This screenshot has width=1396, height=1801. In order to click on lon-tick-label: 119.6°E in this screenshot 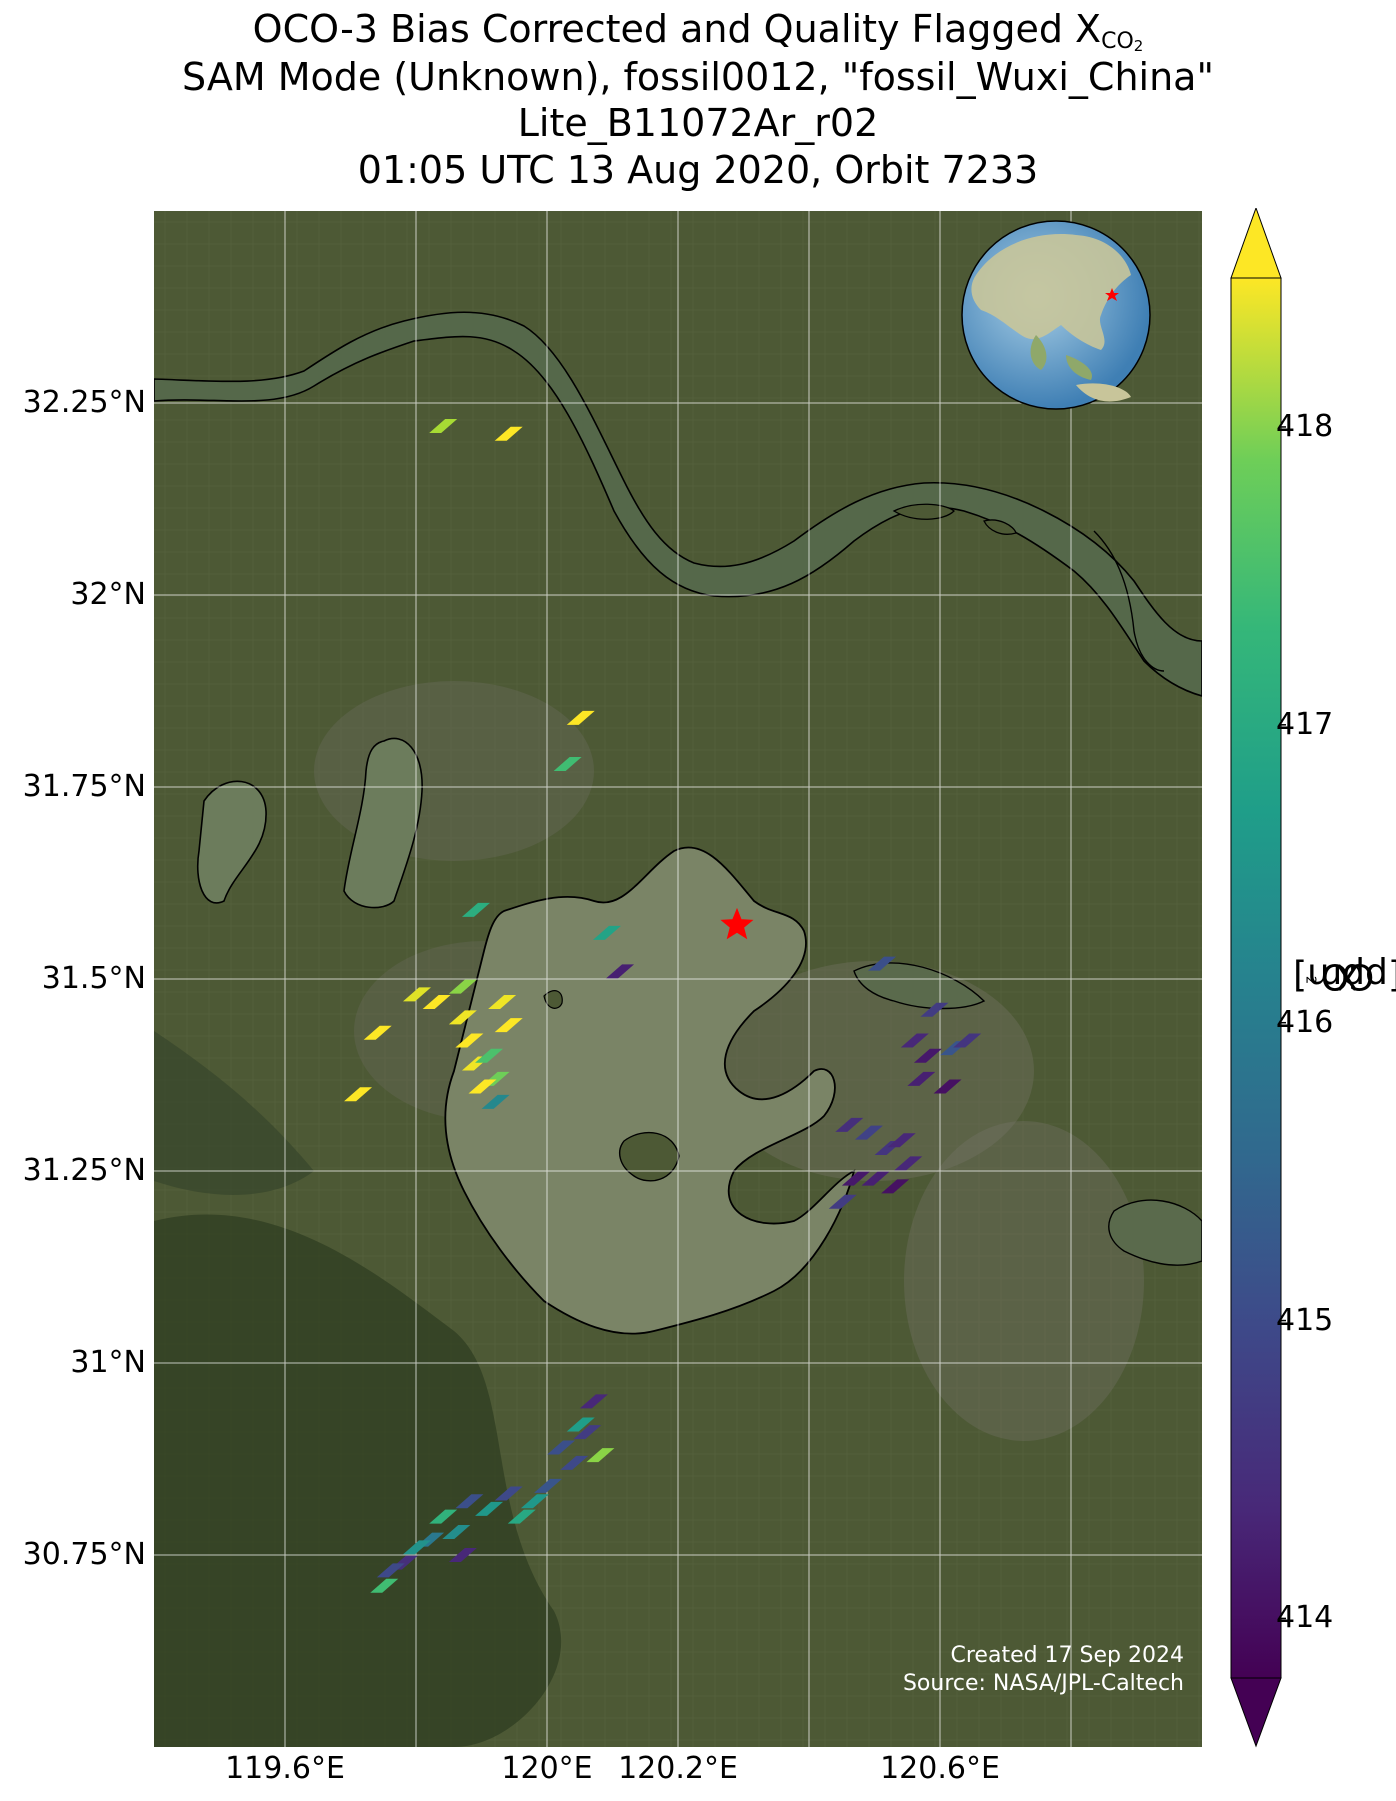, I will do `click(285, 1768)`.